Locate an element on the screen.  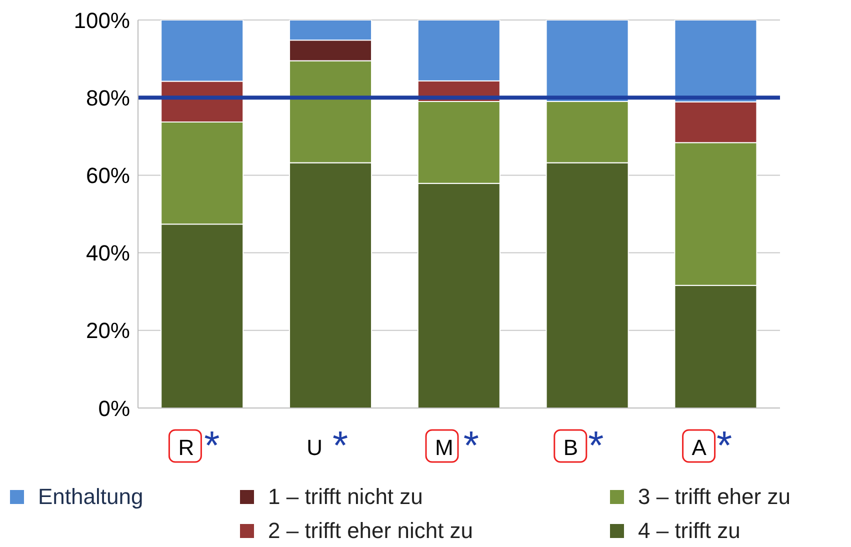
legend-label: Enthaltung is located at coordinates (91, 497).